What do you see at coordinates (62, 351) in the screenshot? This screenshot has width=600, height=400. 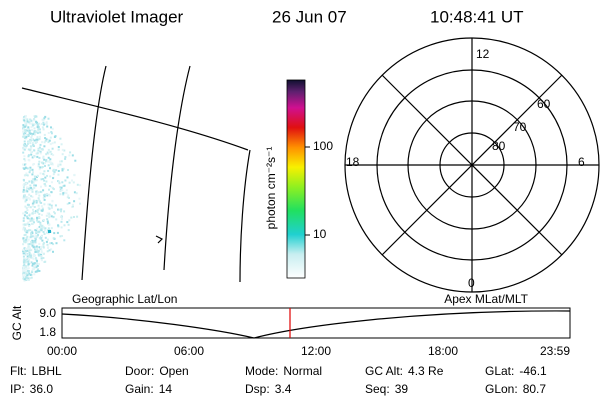 I see `orbit-x-tick: 00:00` at bounding box center [62, 351].